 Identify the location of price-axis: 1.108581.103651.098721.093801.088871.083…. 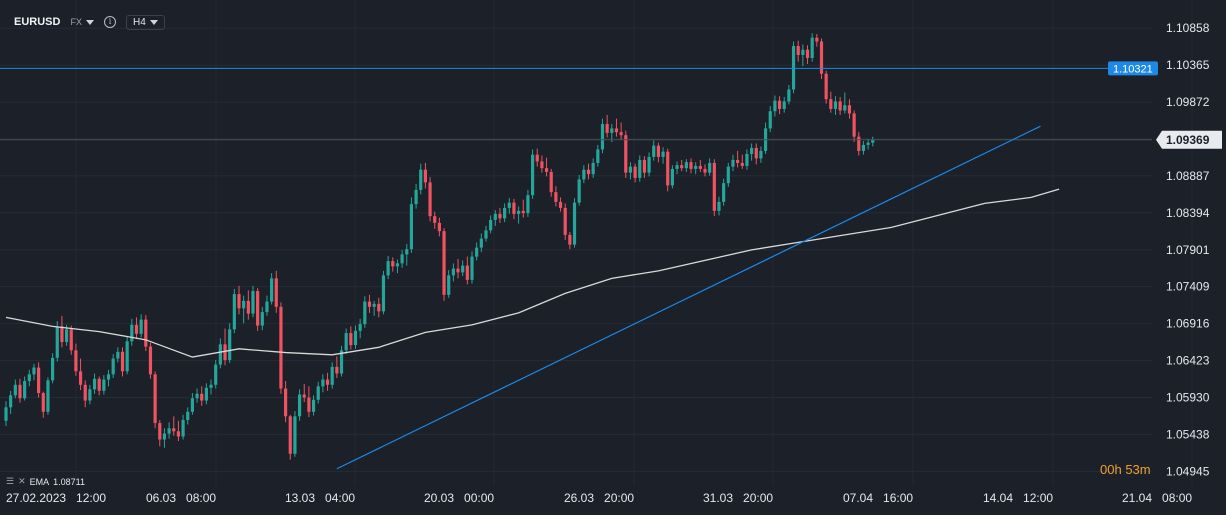
(1188, 249).